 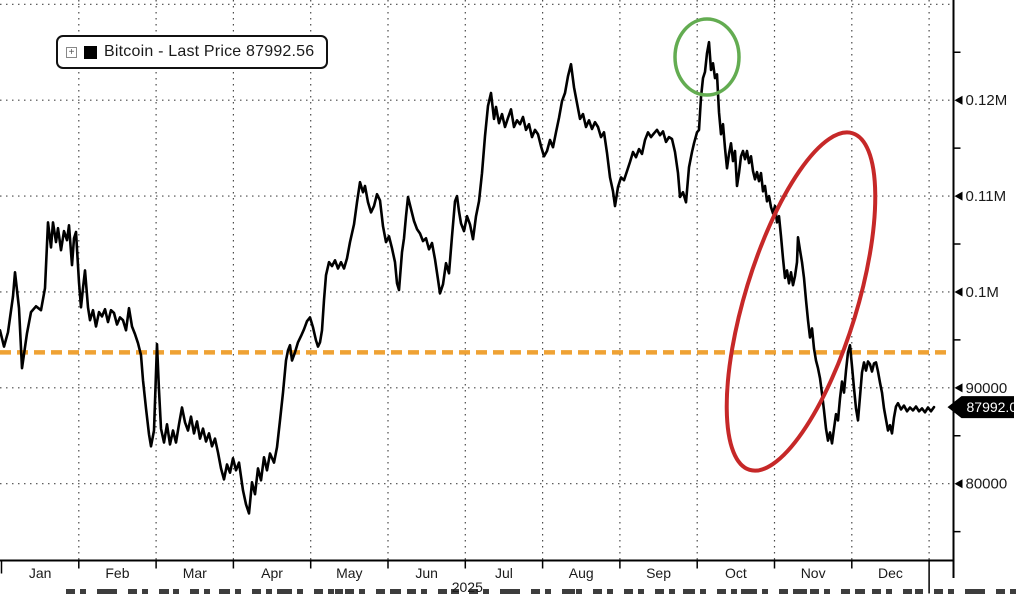 I want to click on month-label: Feb, so click(x=117, y=573).